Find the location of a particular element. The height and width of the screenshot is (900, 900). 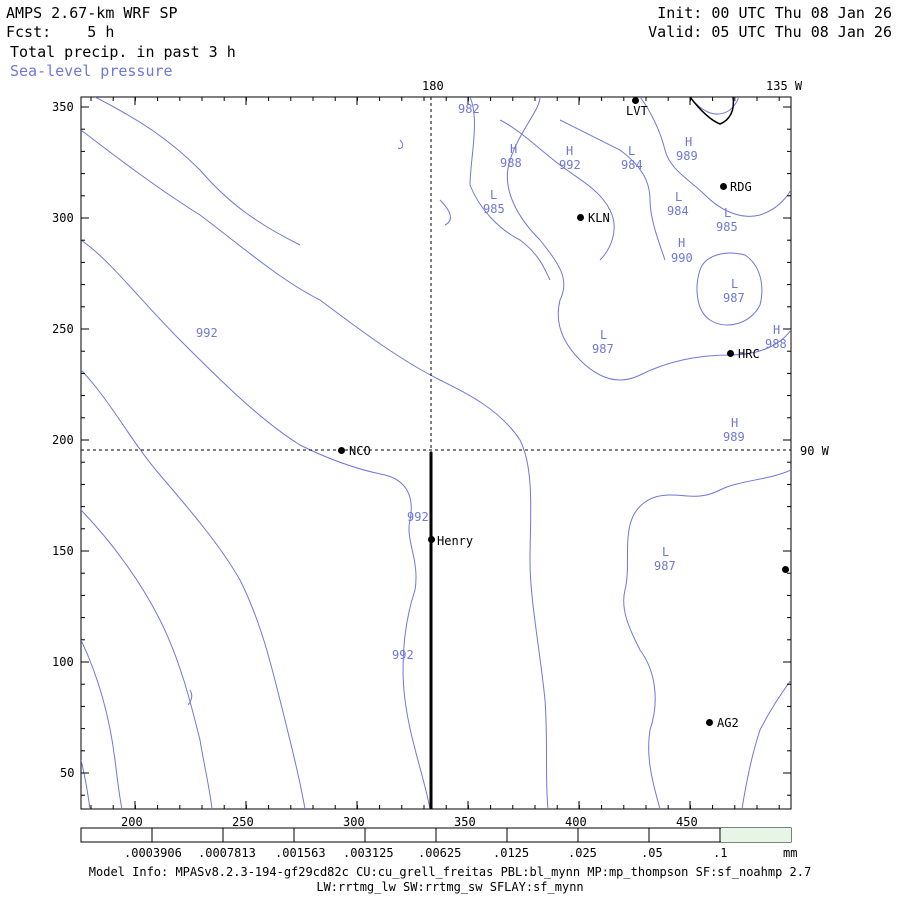

valid-time: Valid: 05 UTC Thu 08 Jan 26 is located at coordinates (770, 32).